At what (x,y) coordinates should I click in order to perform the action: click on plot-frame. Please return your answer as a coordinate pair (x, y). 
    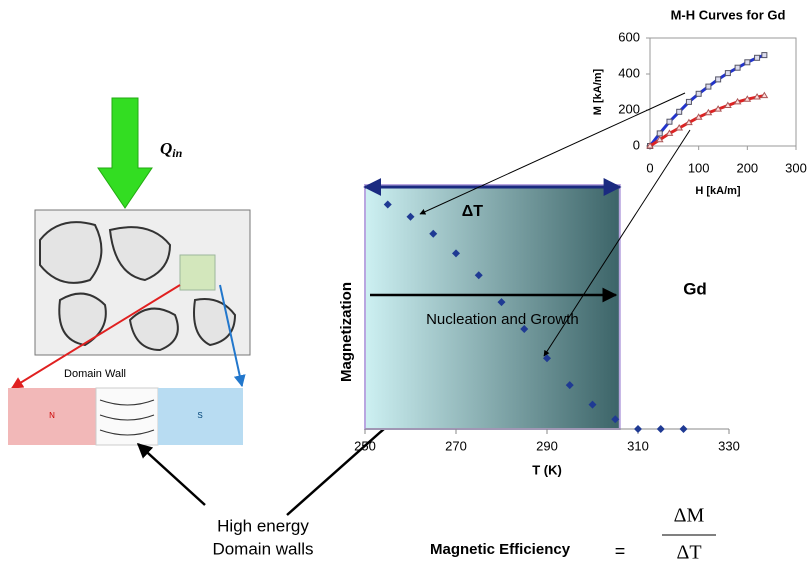
    Looking at the image, I should click on (723, 92).